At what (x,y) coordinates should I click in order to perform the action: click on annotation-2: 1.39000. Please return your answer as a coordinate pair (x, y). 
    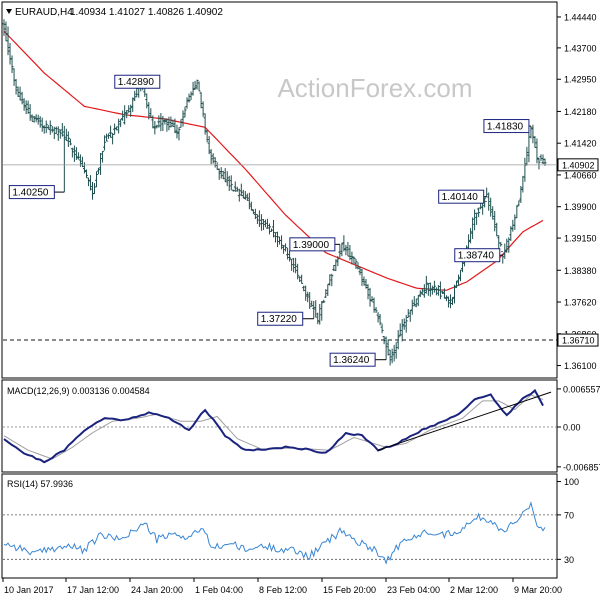
    Looking at the image, I should click on (314, 244).